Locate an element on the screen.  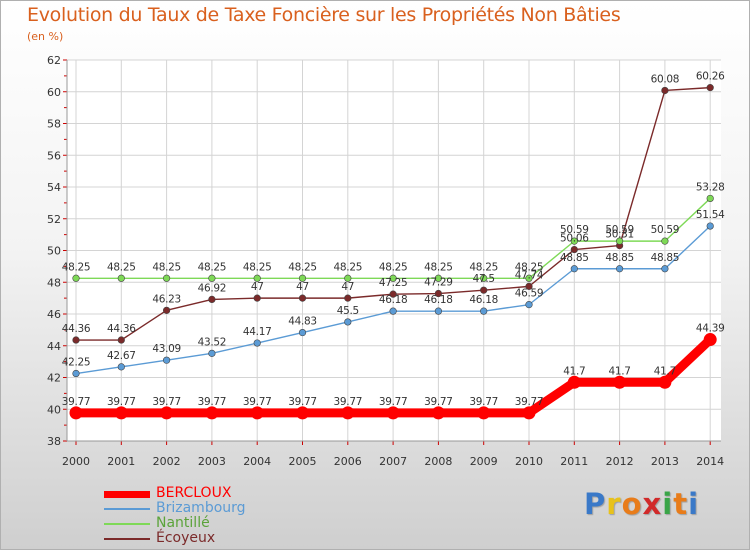
data-label: 50.59 is located at coordinates (619, 230).